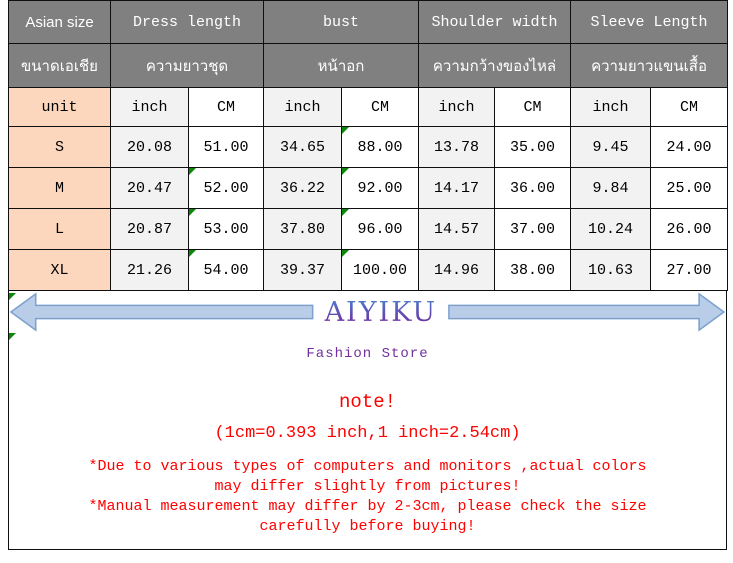 The height and width of the screenshot is (563, 733). What do you see at coordinates (341, 22) in the screenshot?
I see `header-bust: bust` at bounding box center [341, 22].